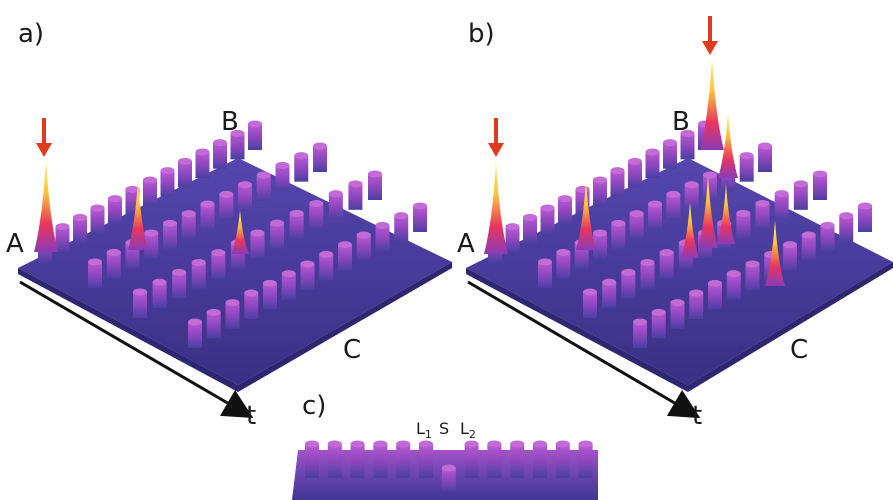 This screenshot has height=500, width=893. What do you see at coordinates (141, 207) in the screenshot?
I see `panel-a-peaks` at bounding box center [141, 207].